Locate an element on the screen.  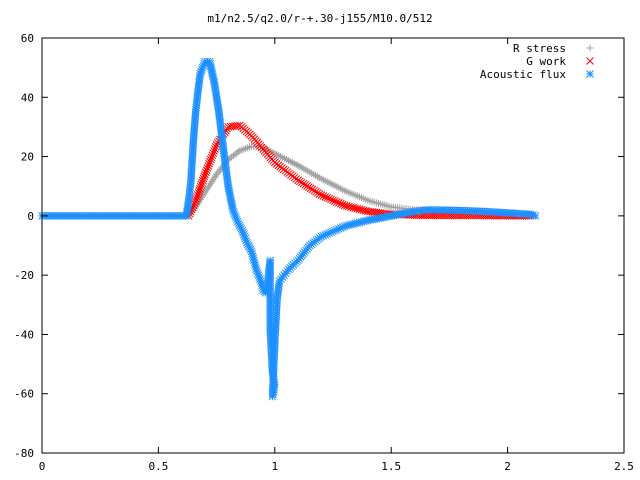
y-tick-label: -20 is located at coordinates (24, 275).